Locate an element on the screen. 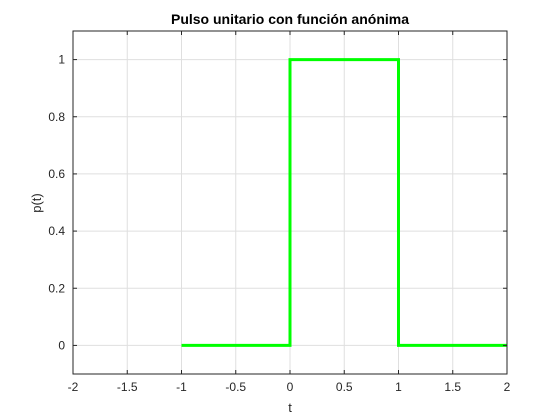 The width and height of the screenshot is (560, 420). y-tick-label: 1 is located at coordinates (61, 60).